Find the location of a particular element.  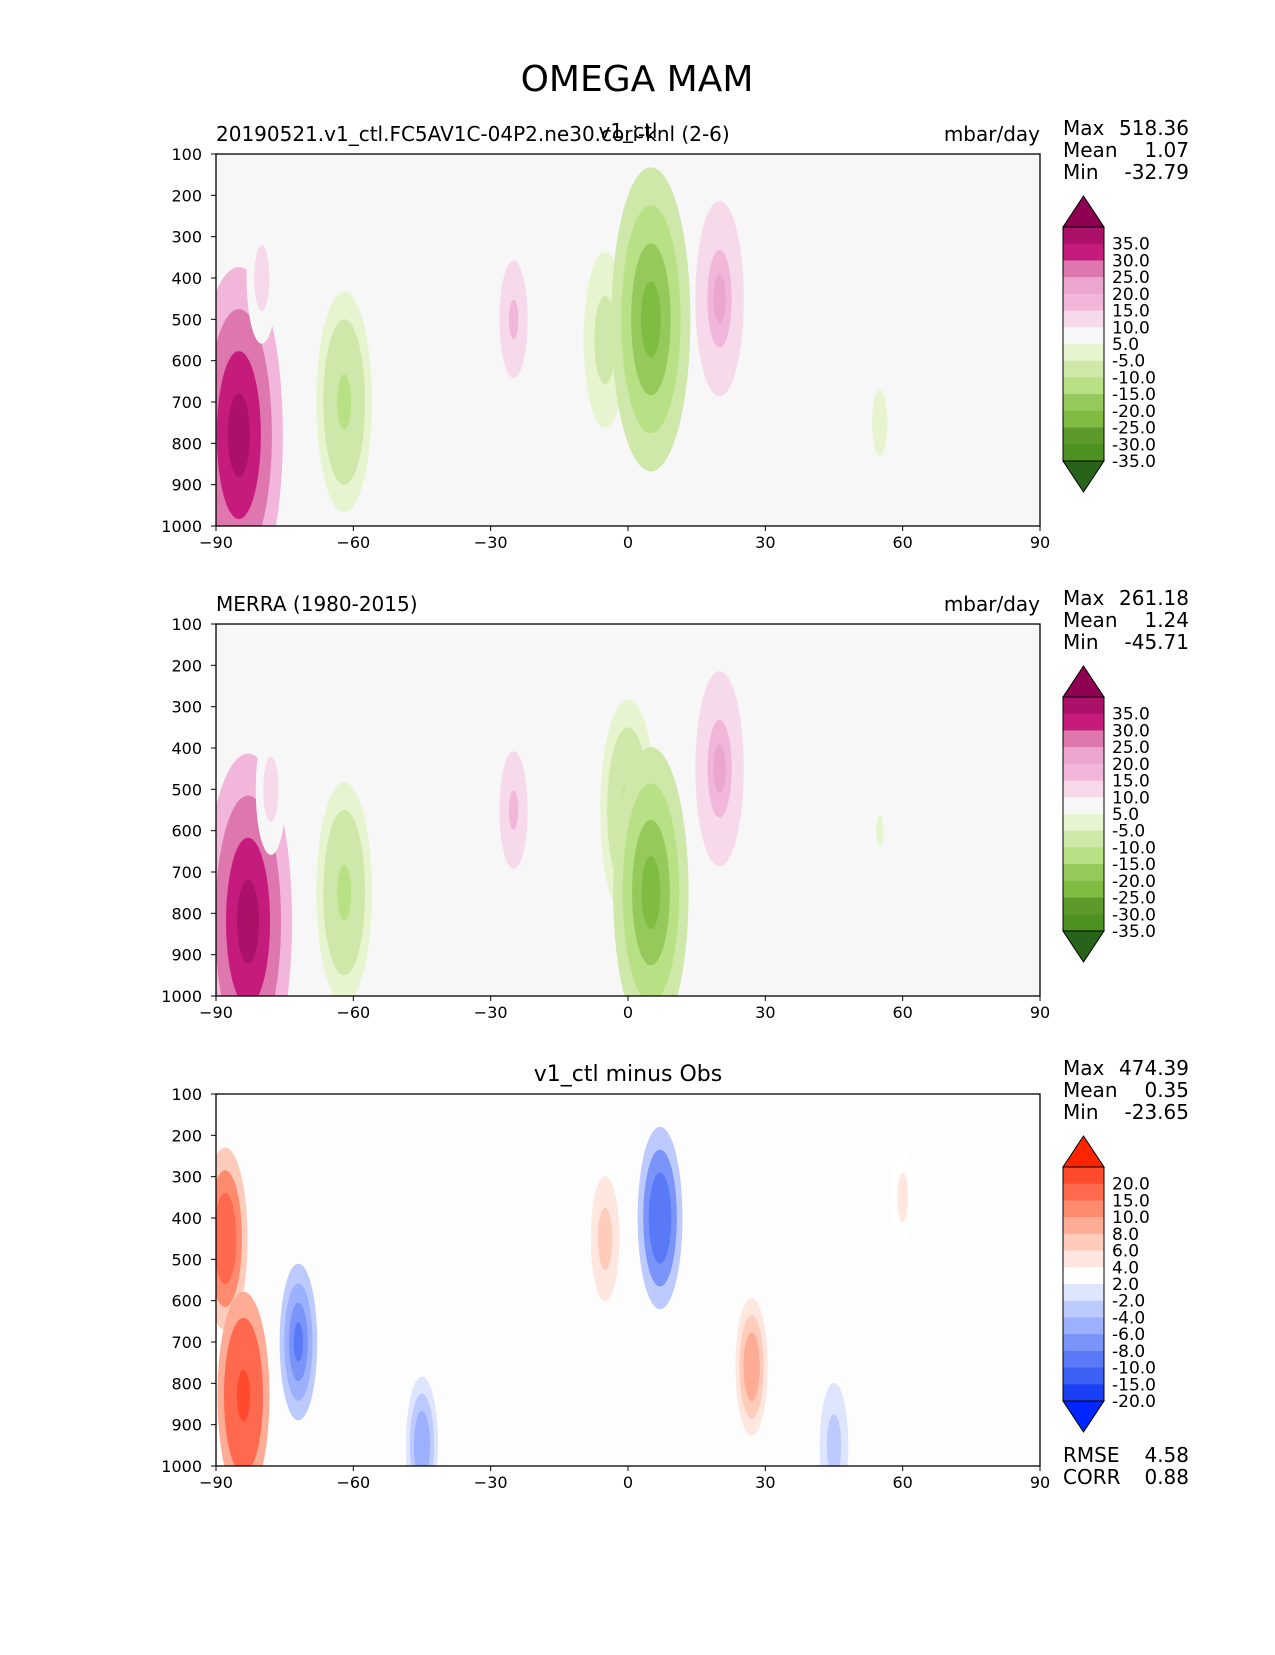

panel-title-center-test: v1_ctl is located at coordinates (628, 131).